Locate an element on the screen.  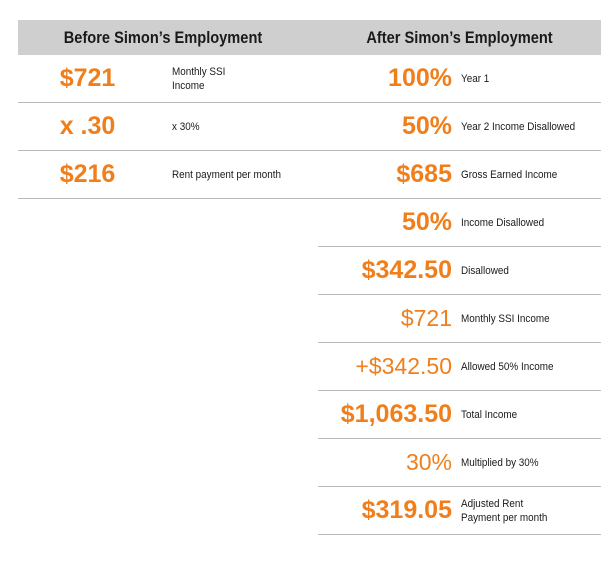
row-label: Multiplied by 30% is located at coordinates (500, 462).